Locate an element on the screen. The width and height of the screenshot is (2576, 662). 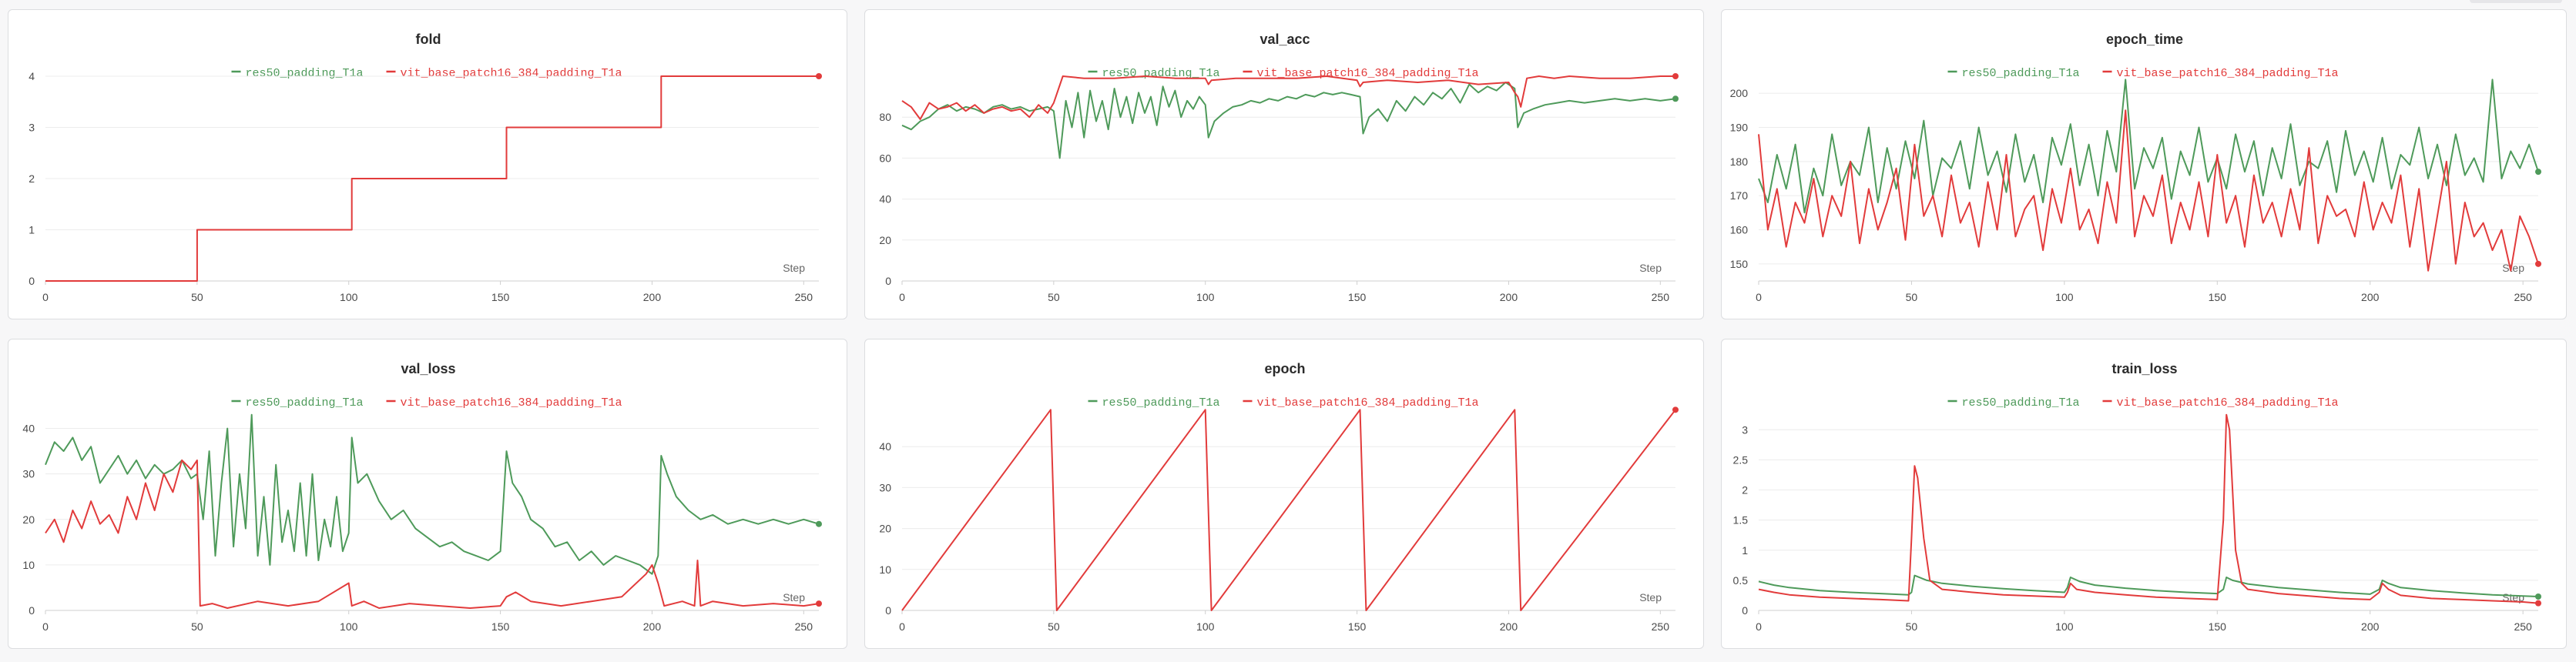
y-tick-label: 170 is located at coordinates (1739, 195).